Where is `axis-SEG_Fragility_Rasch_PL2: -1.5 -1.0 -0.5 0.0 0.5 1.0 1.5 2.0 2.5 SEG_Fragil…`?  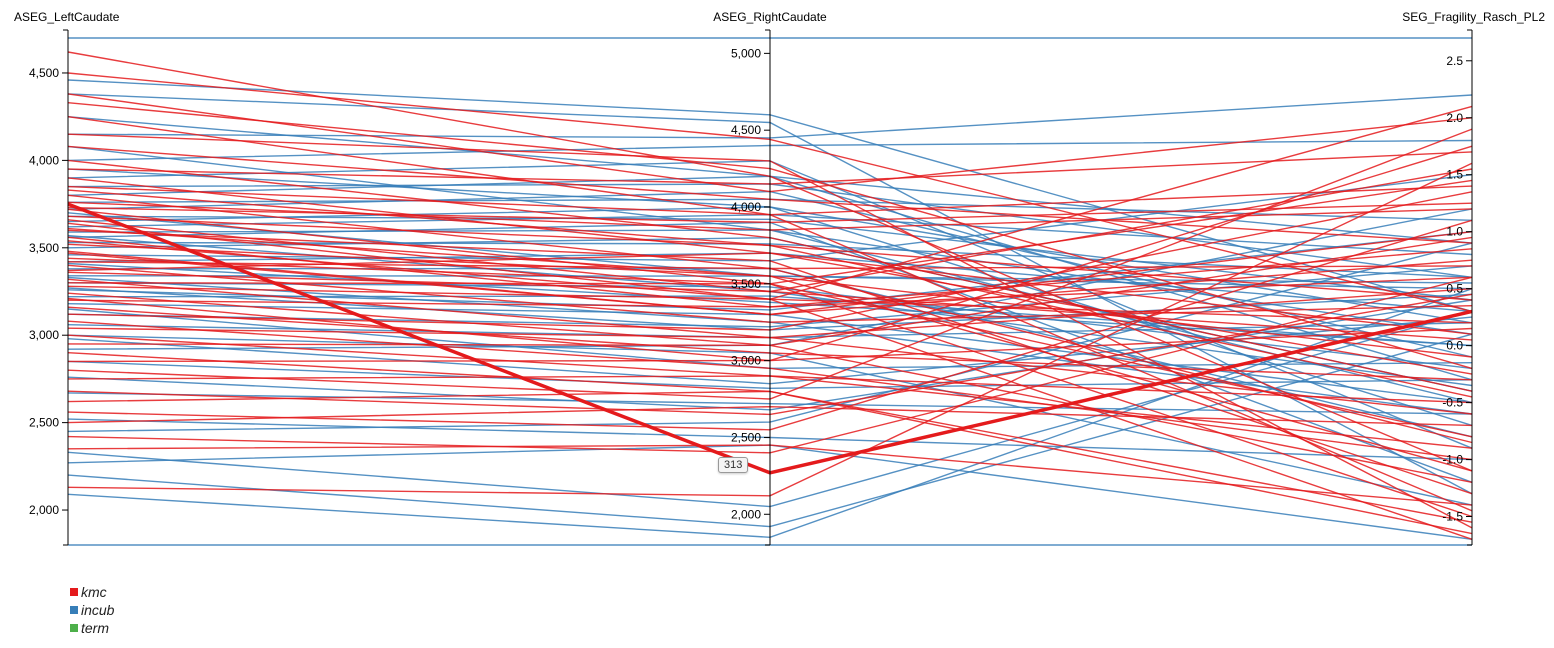
axis-SEG_Fragility_Rasch_PL2: -1.5 -1.0 -0.5 0.0 0.5 1.0 1.5 2.0 2.5 SEG_Fragil… is located at coordinates (1473, 278).